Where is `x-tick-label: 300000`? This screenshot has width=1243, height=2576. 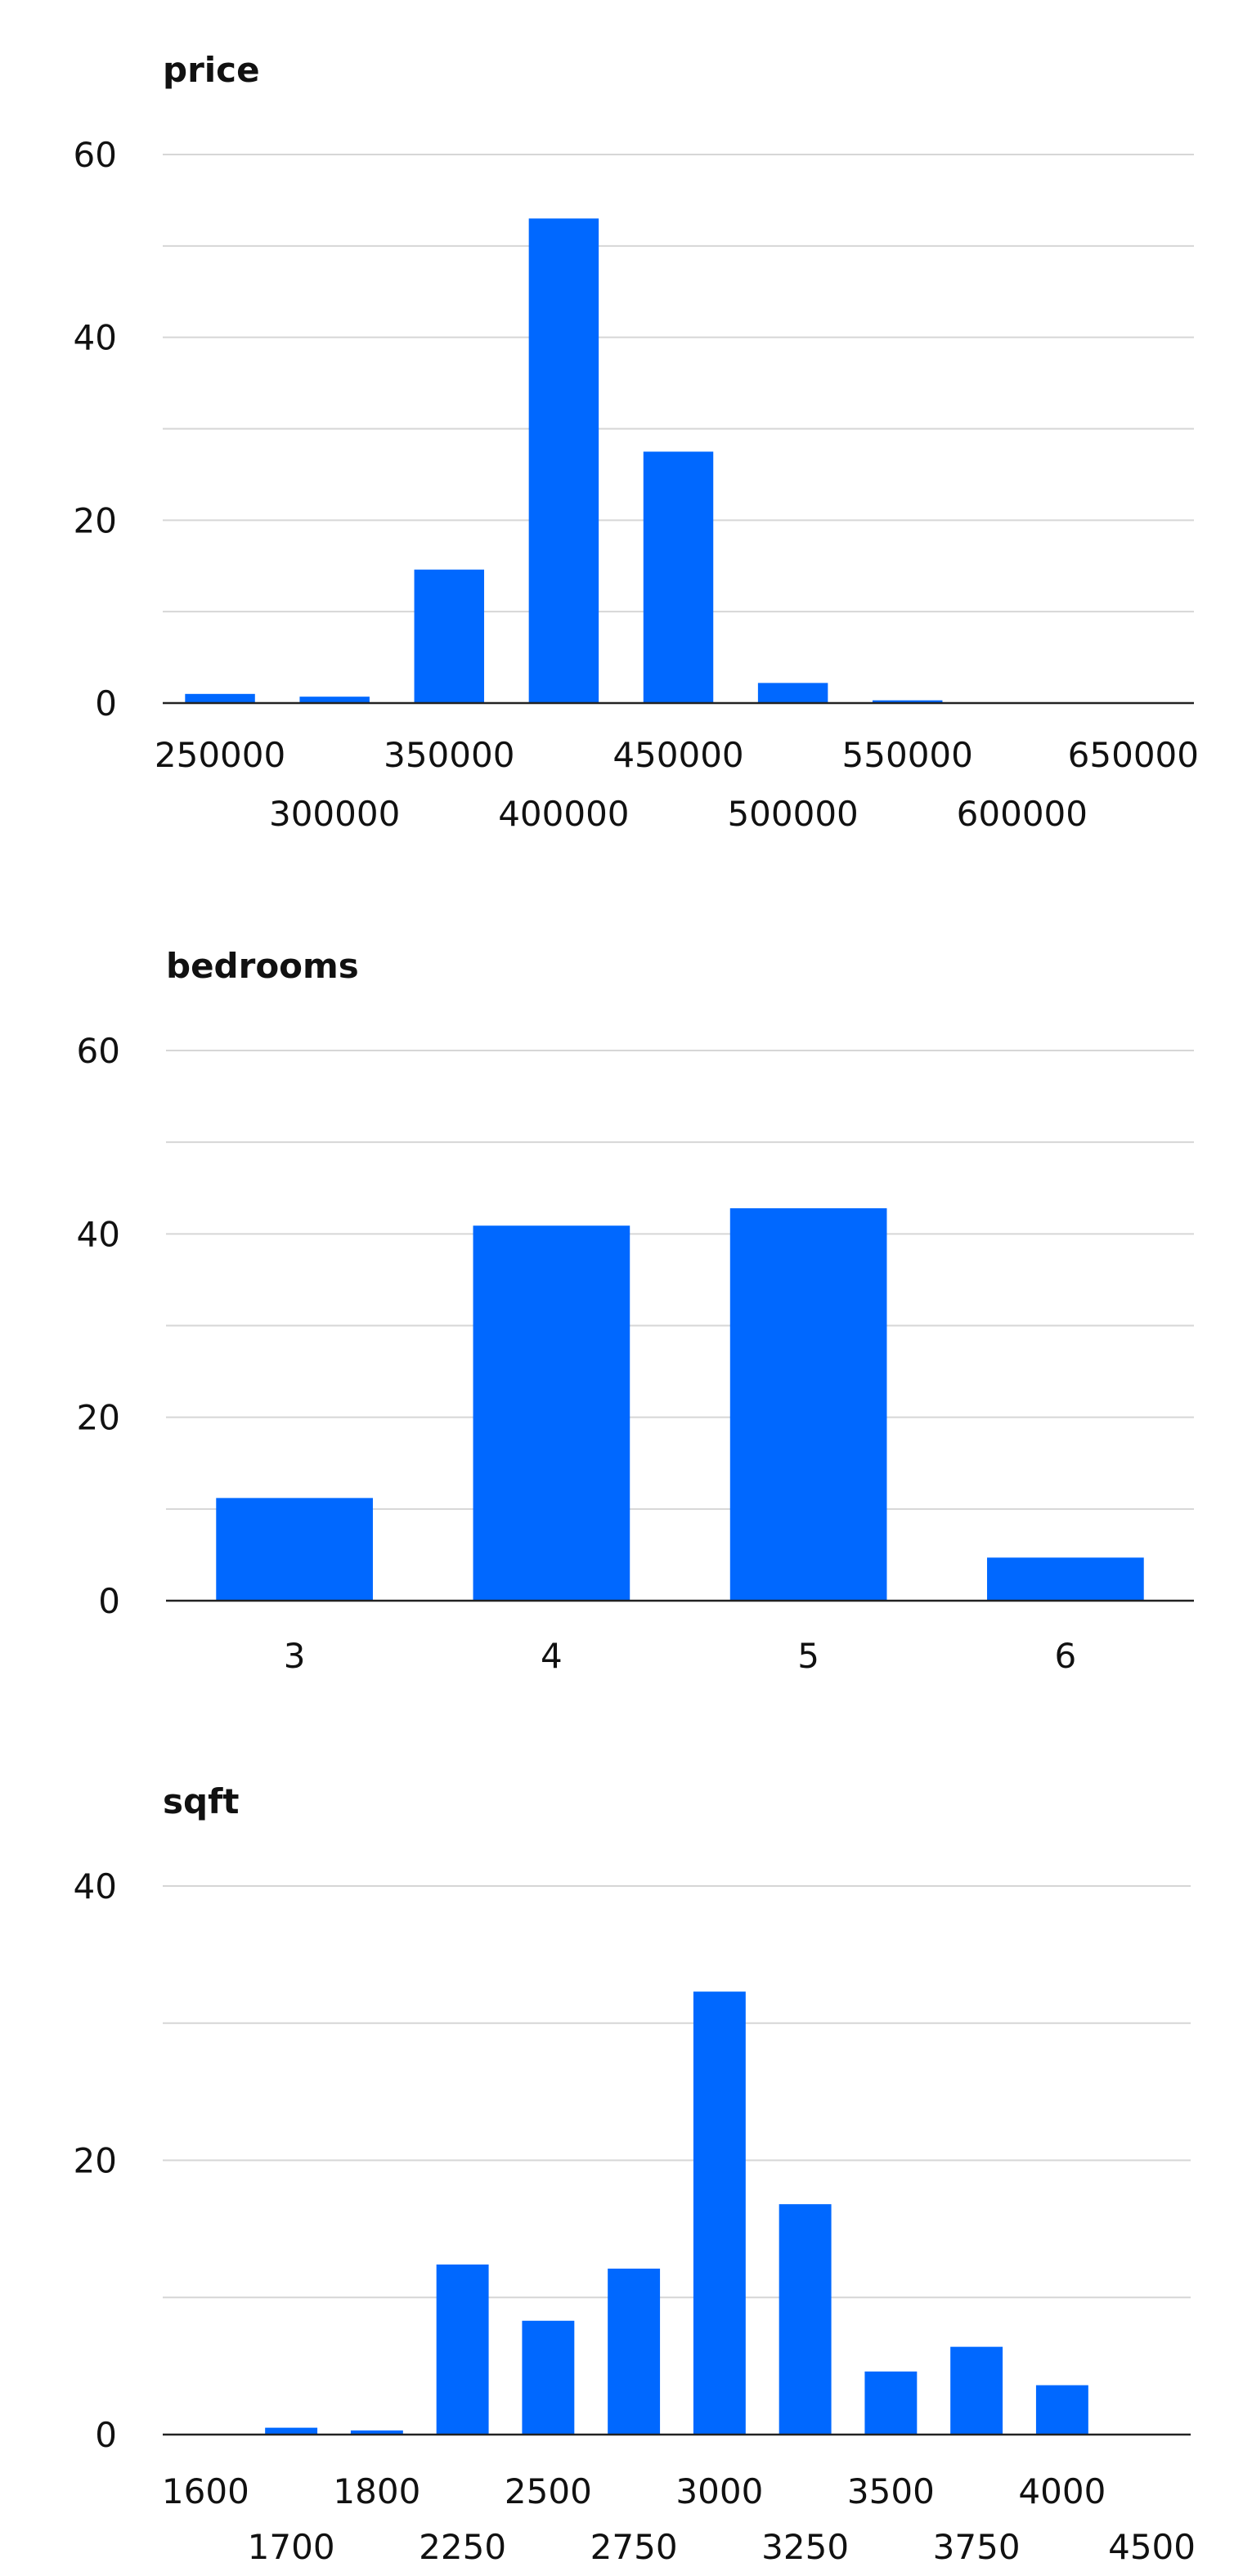 x-tick-label: 300000 is located at coordinates (334, 814).